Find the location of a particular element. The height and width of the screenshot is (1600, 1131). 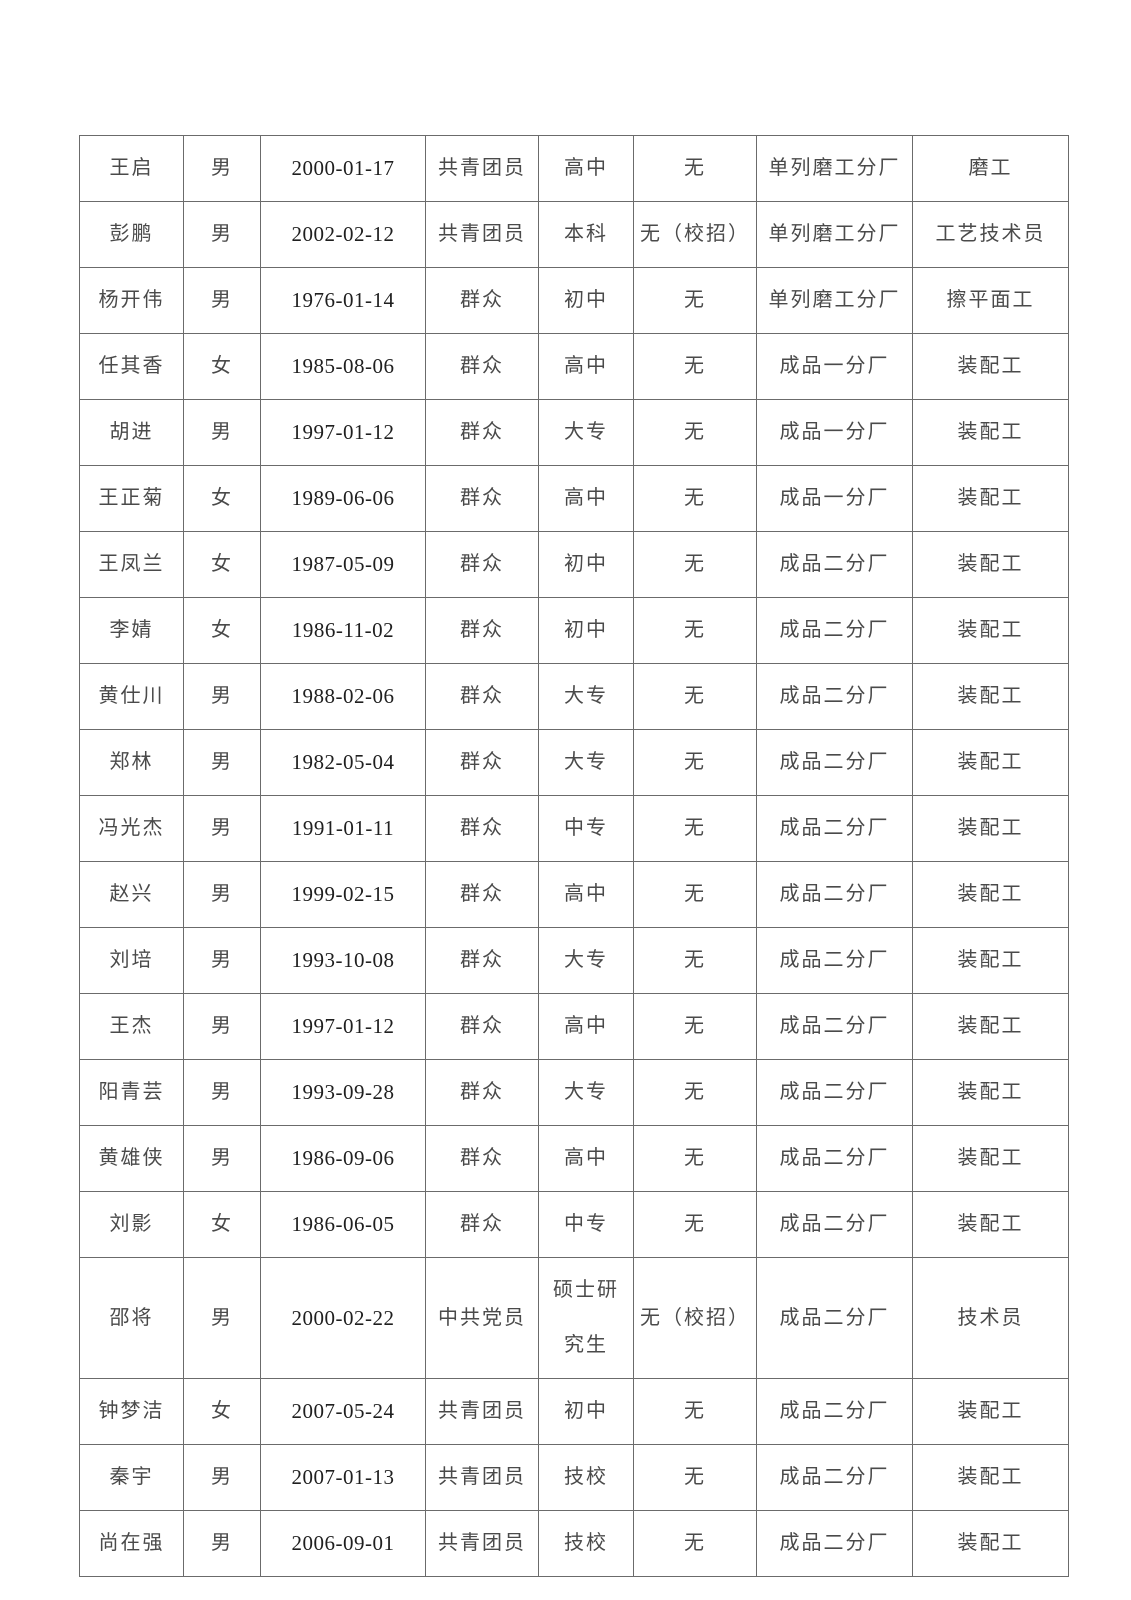

cell-birth_date: 1991-01-11 is located at coordinates (343, 828).